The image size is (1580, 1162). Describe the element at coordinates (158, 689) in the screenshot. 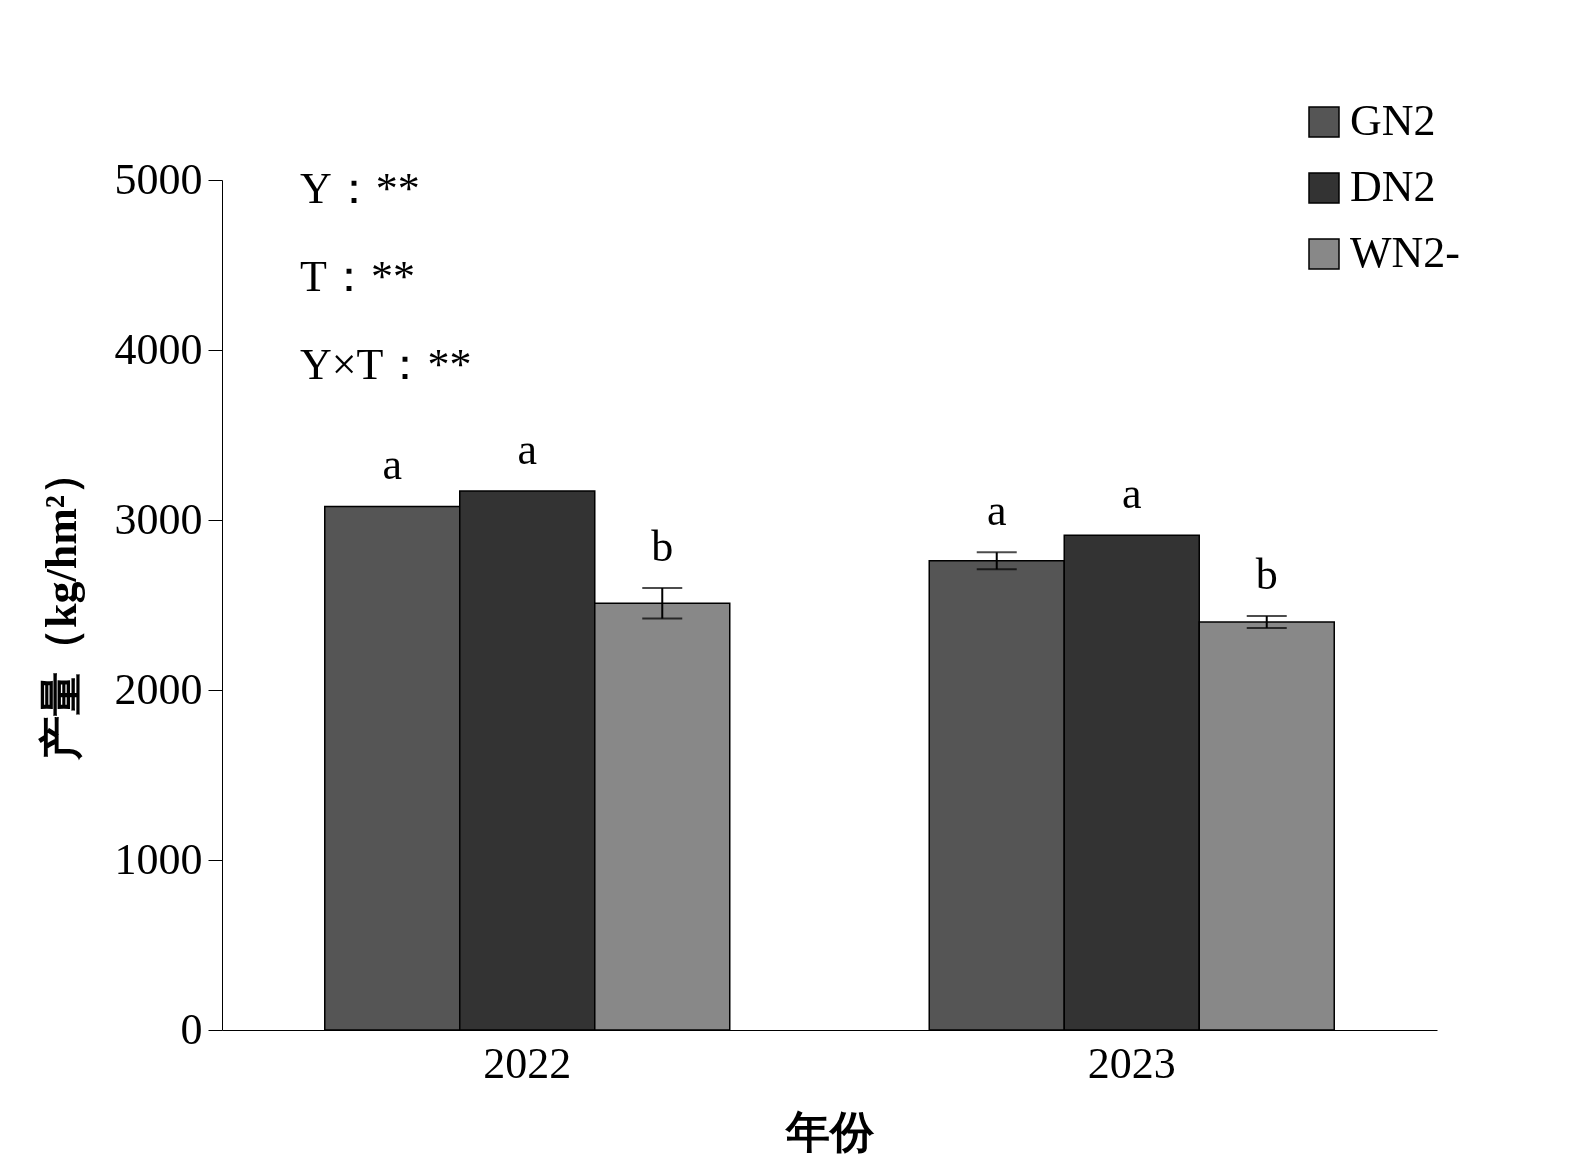

I see `y-tick-label: 2000` at that location.